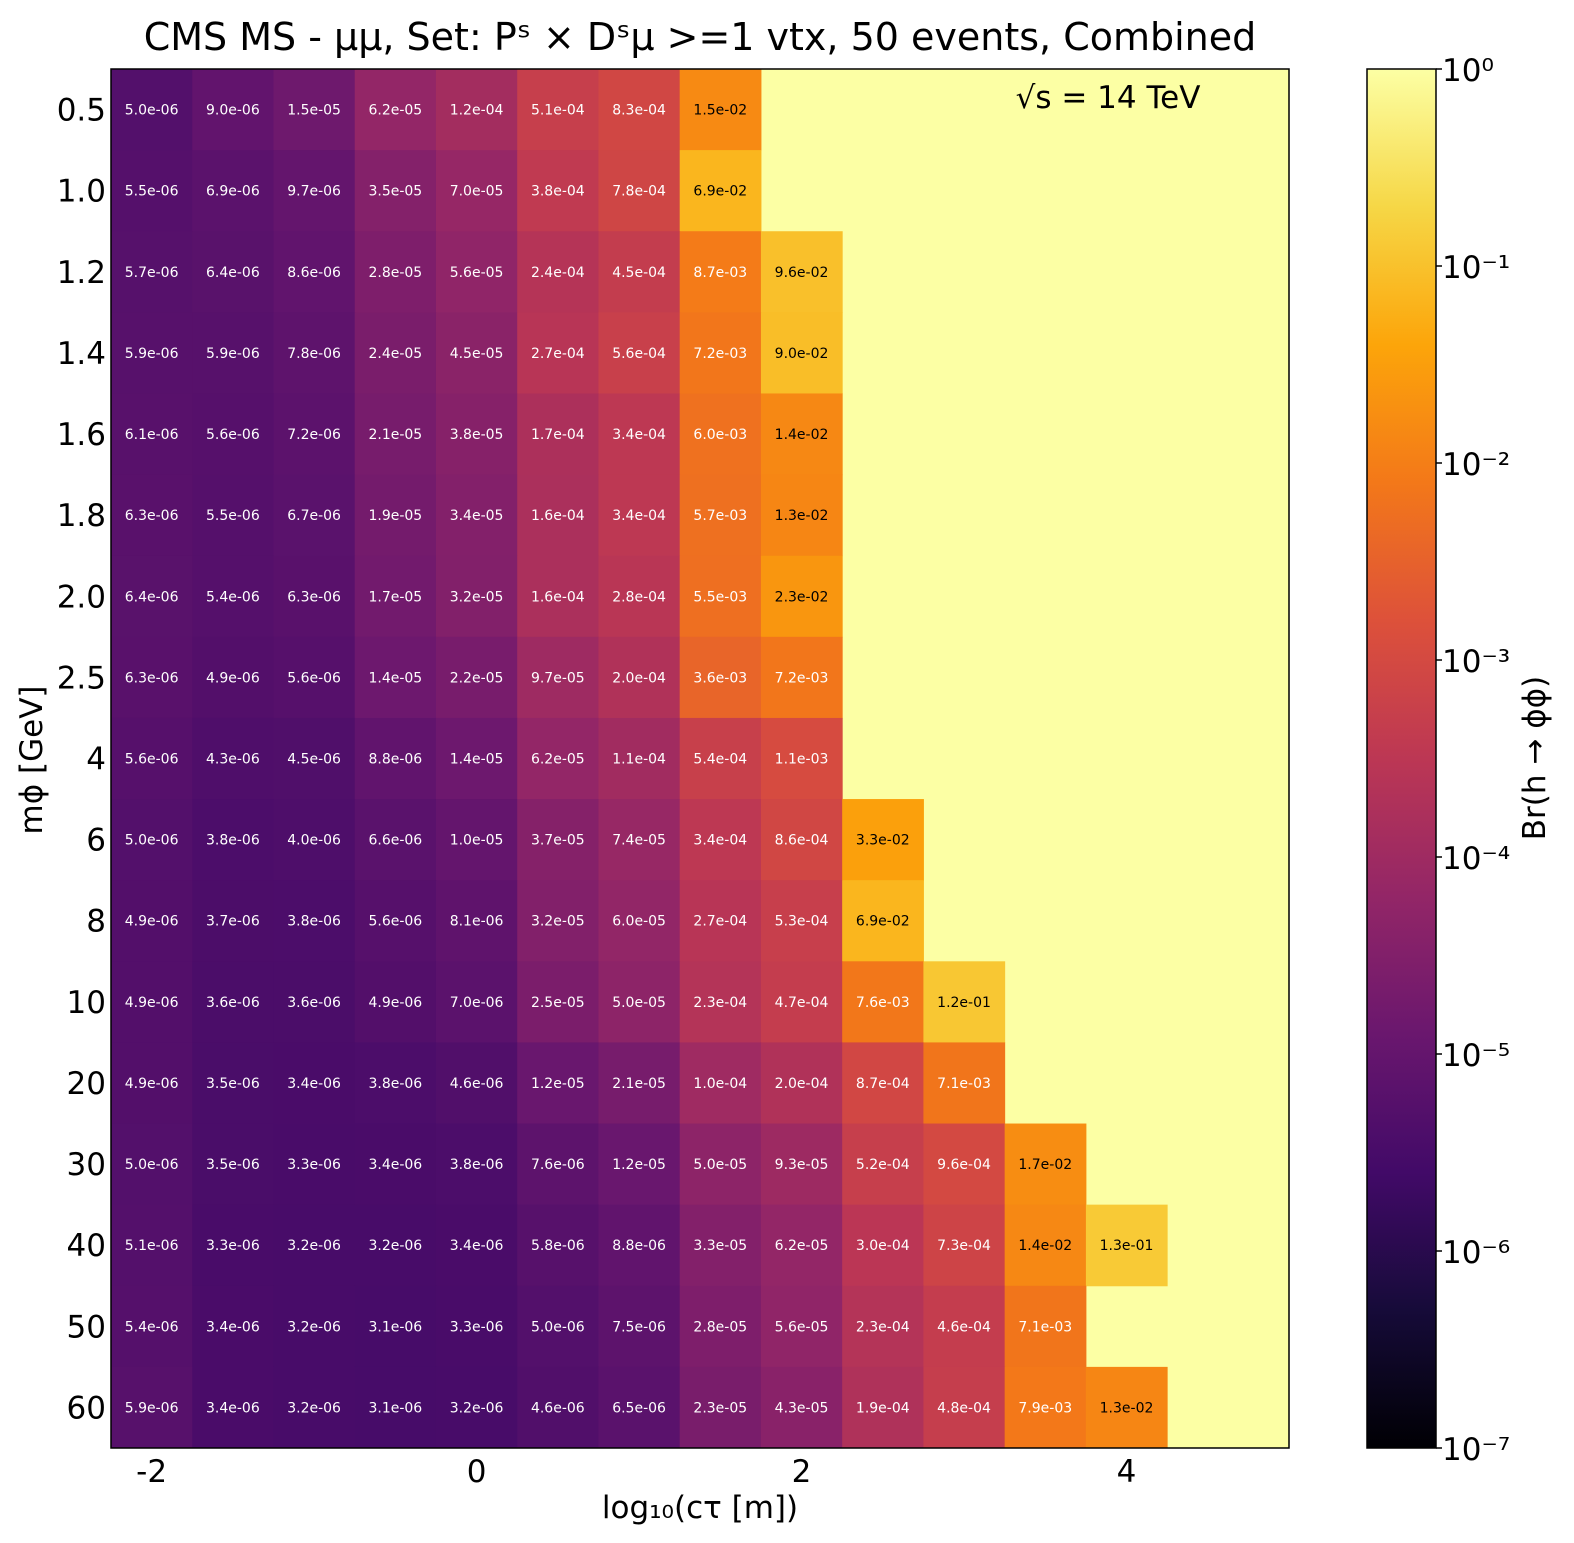 The width and height of the screenshot is (1574, 1543). I want to click on cell-value-label: 3.8e-04, so click(558, 192).